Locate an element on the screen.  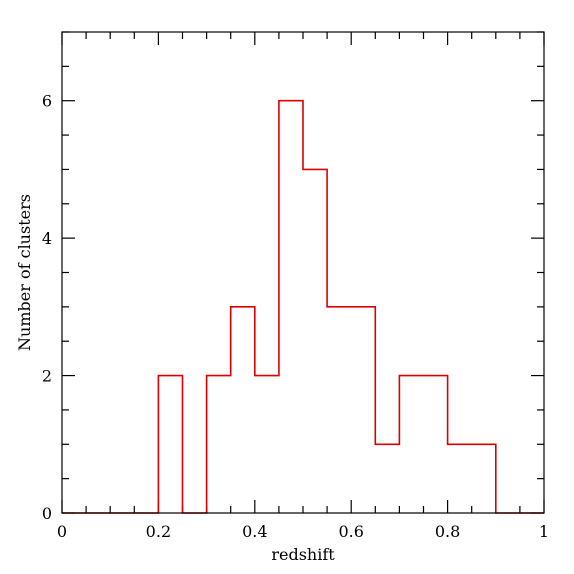
x-tick-labels: 0 0.2 0.4 0.6 0.8 1 is located at coordinates (303, 531).